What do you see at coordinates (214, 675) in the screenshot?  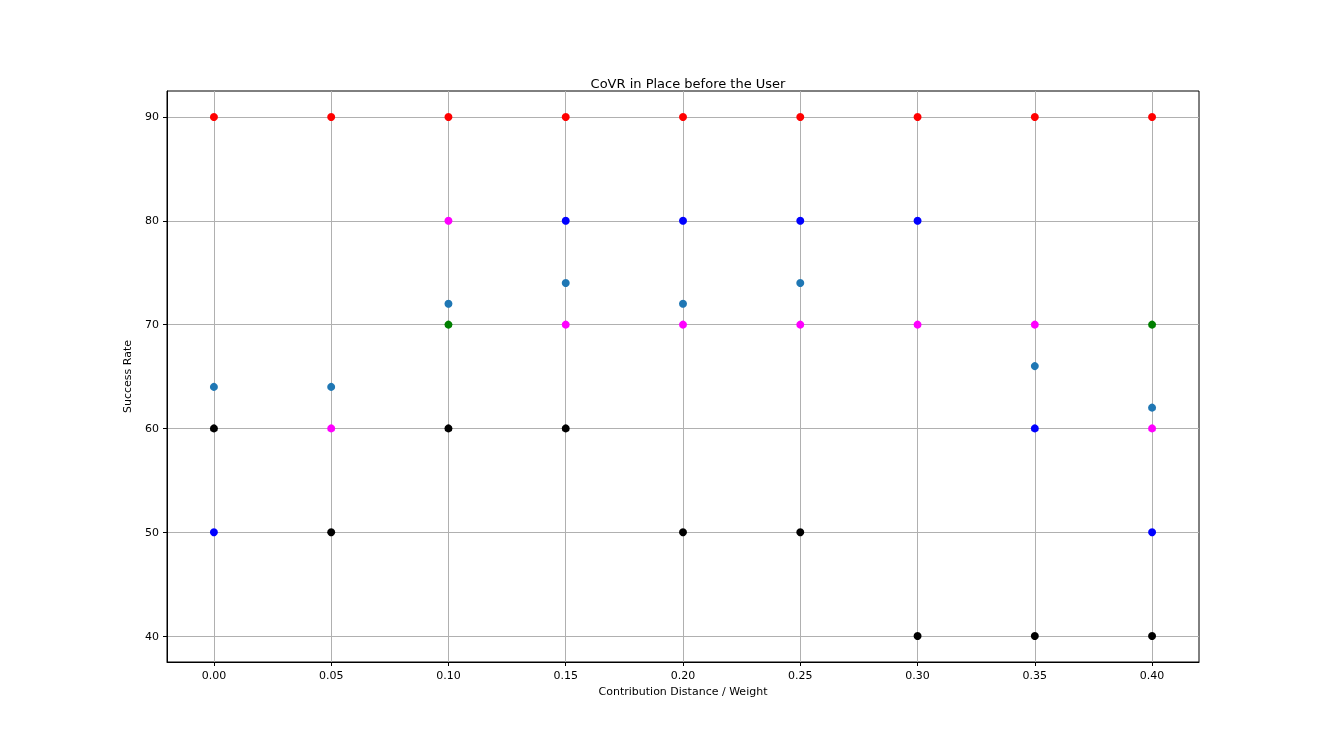 I see `x-tick-label: 0.00` at bounding box center [214, 675].